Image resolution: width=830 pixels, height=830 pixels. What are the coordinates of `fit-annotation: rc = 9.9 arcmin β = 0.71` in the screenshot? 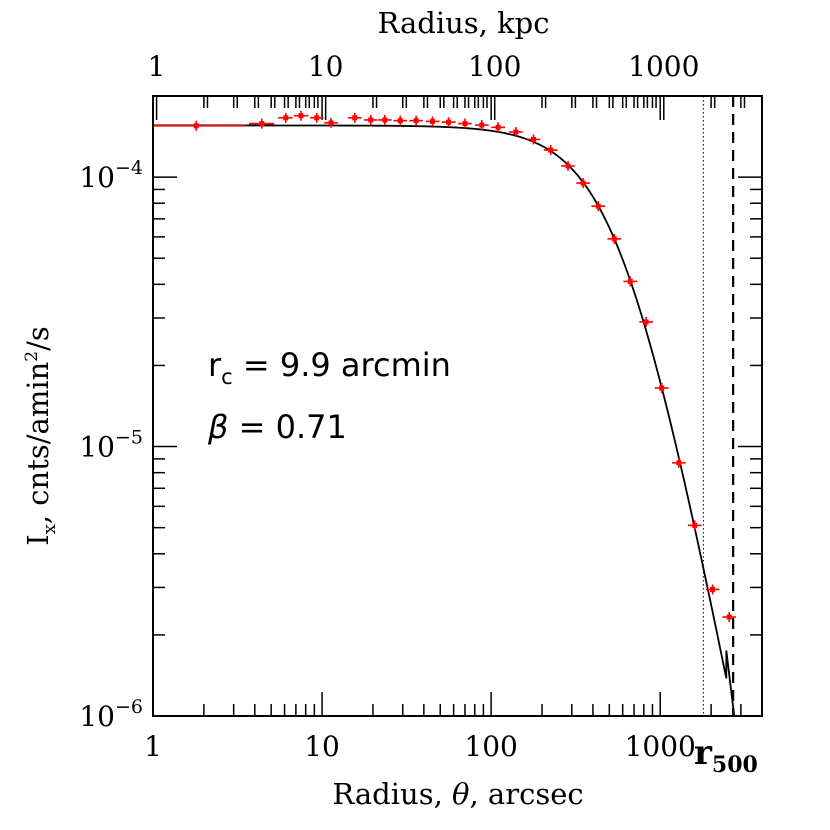 It's located at (329, 396).